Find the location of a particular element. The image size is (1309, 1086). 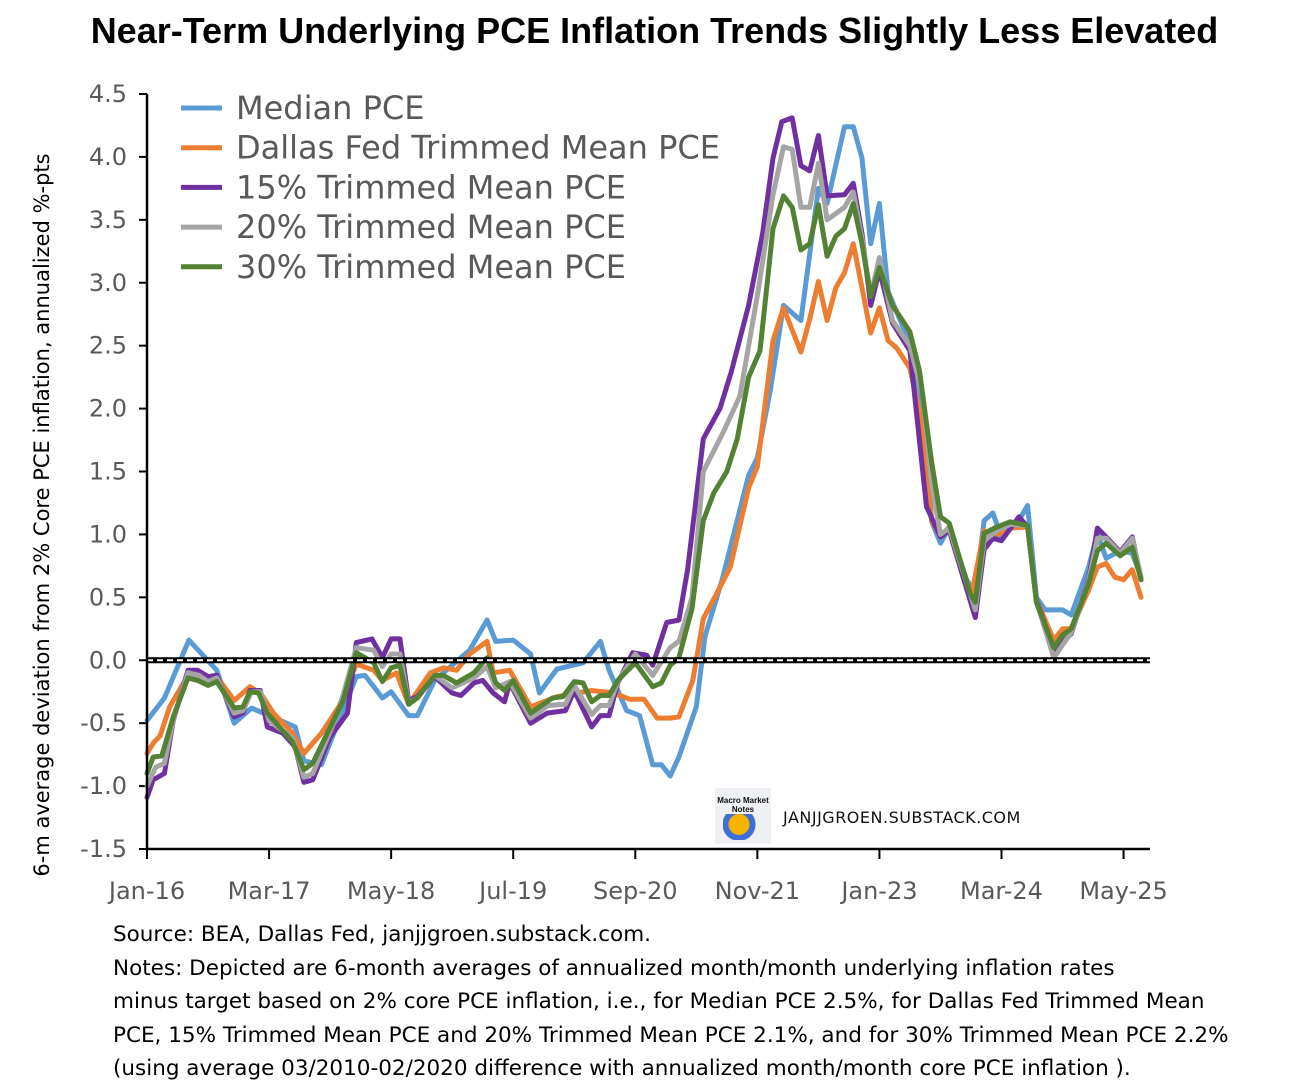

y-tick-label: 2.5 is located at coordinates (108, 346).